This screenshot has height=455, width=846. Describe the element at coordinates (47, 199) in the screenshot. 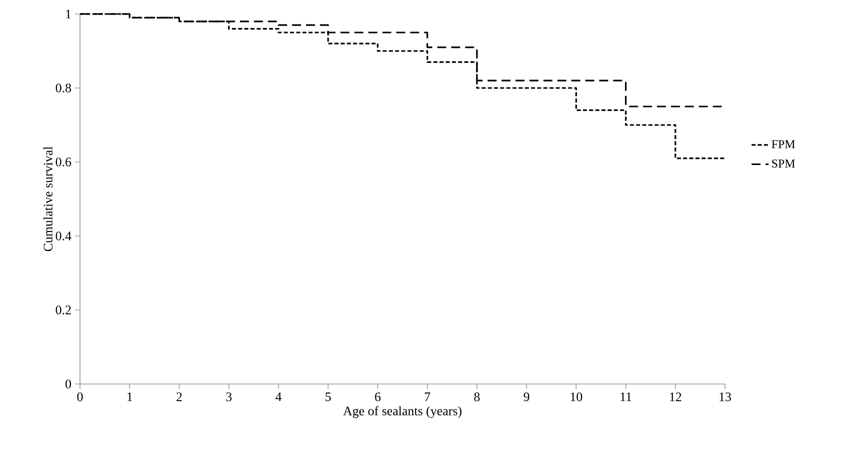

I see `y-axis-title: Cumulative survival` at that location.